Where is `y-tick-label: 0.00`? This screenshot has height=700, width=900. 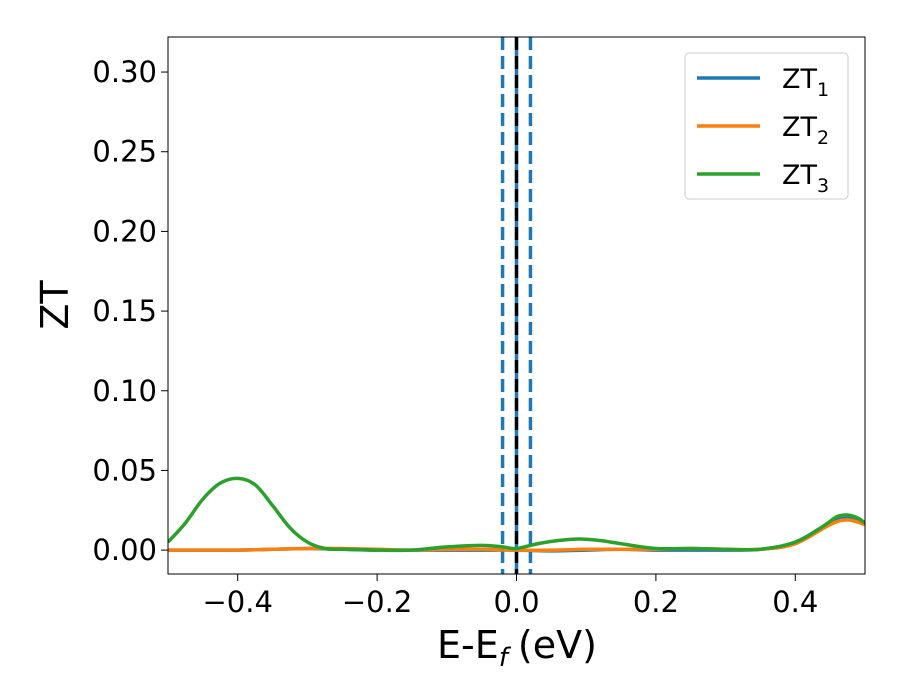
y-tick-label: 0.00 is located at coordinates (124, 550).